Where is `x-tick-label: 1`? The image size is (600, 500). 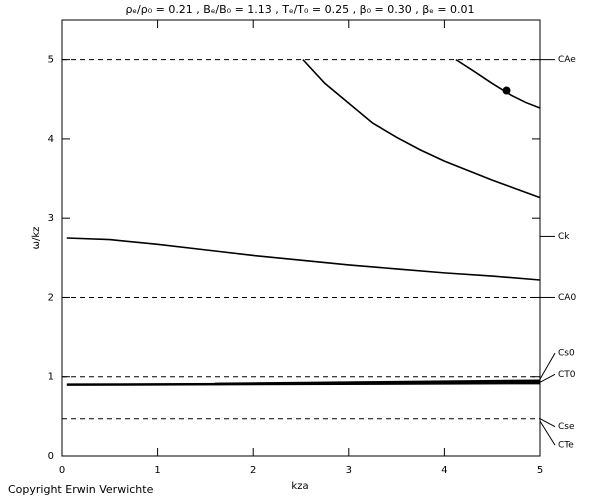
x-tick-label: 1 is located at coordinates (157, 470).